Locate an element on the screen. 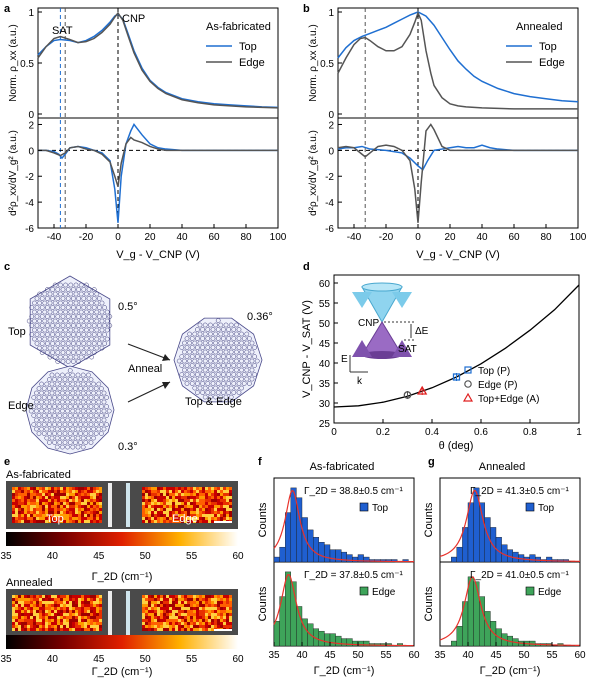 The width and height of the screenshot is (591, 678). panel_f-xtick-label: 60 is located at coordinates (414, 655).